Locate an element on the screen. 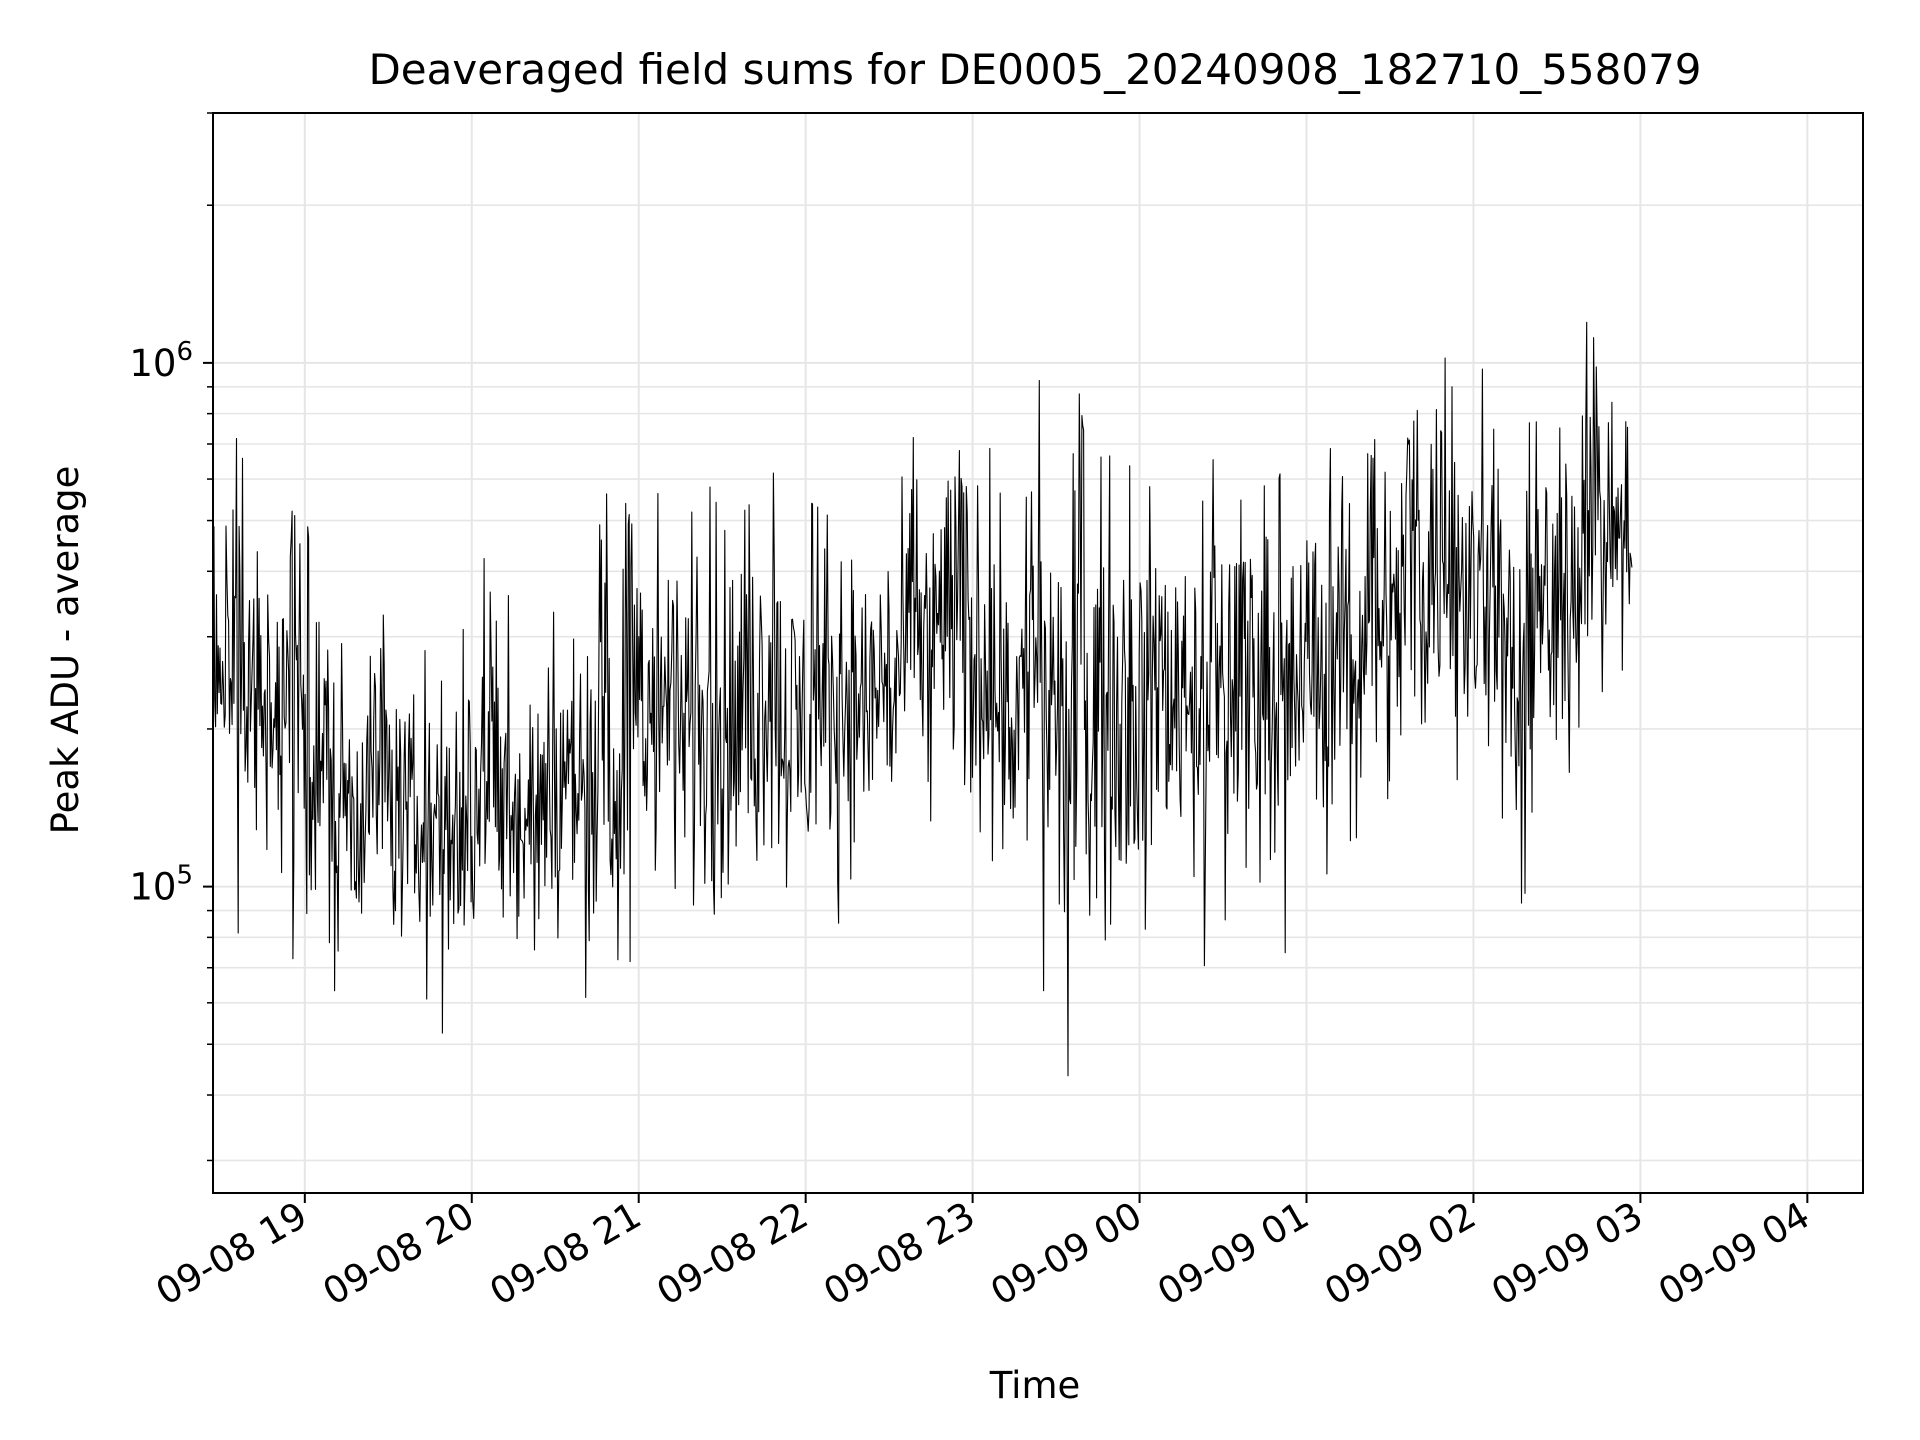 The image size is (1920, 1440). y-tick-label: 105 is located at coordinates (161, 885).